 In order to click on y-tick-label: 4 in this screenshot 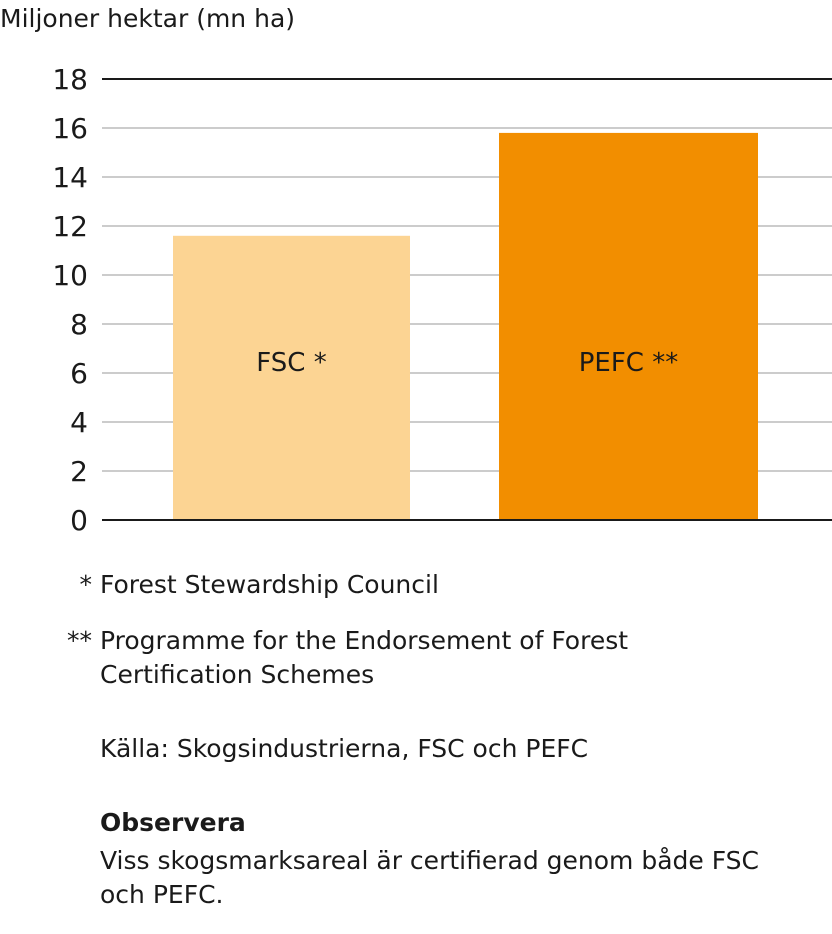, I will do `click(79, 422)`.